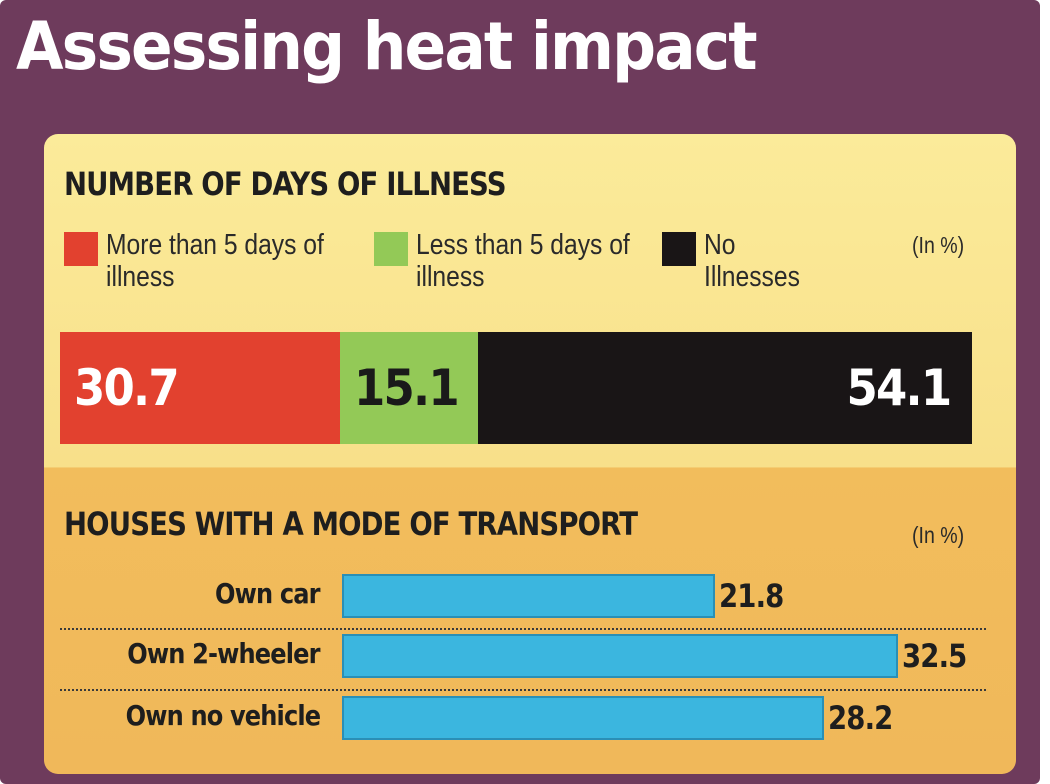 This screenshot has width=1050, height=784. Describe the element at coordinates (200, 388) in the screenshot. I see `bar-segment-more-than-5-days: 30.7` at that location.